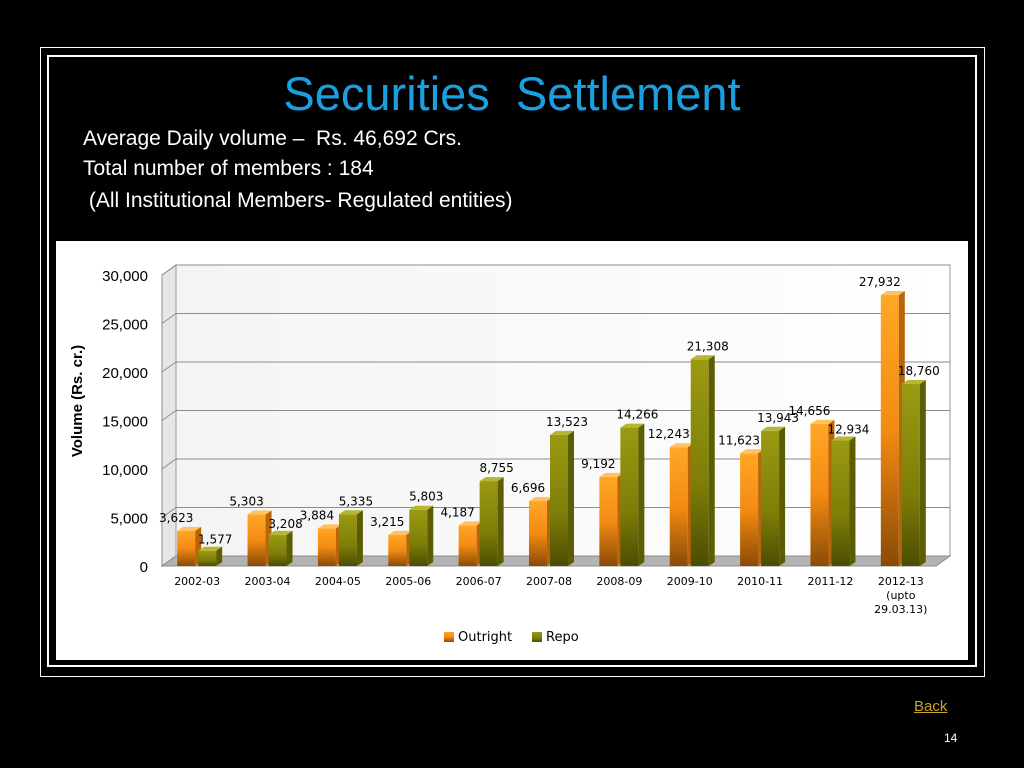 The height and width of the screenshot is (768, 1024). I want to click on data-label-outright: 5,303, so click(246, 502).